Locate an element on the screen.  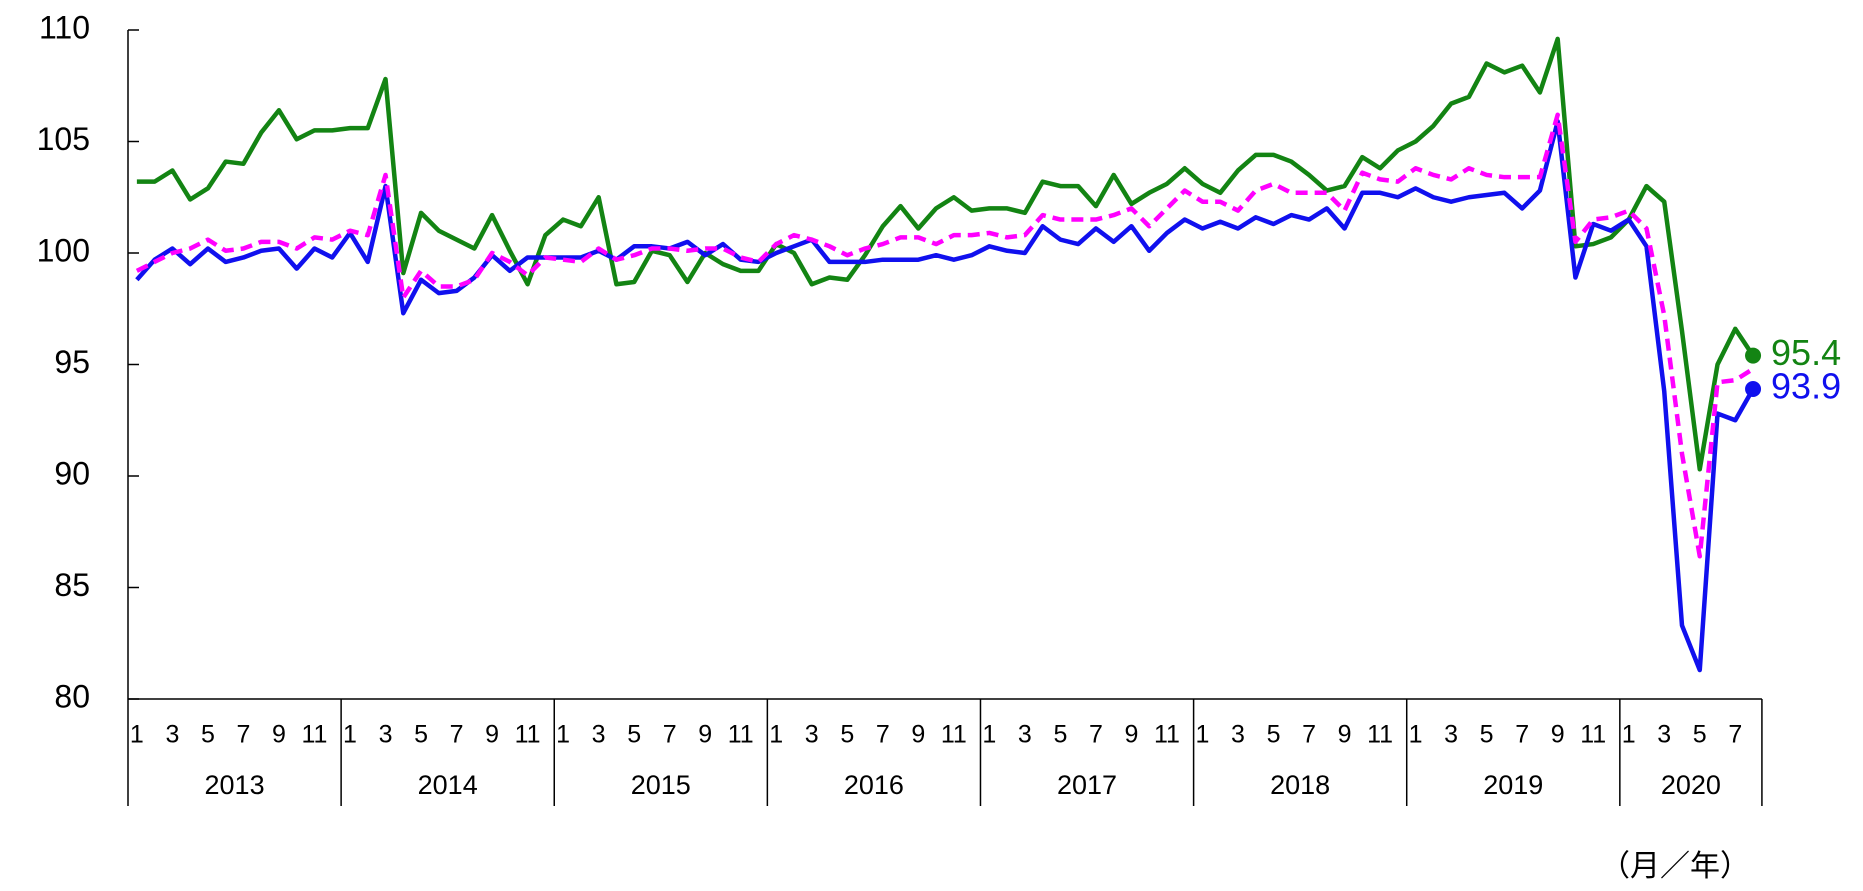
end-label: 95.4 is located at coordinates (1806, 352).